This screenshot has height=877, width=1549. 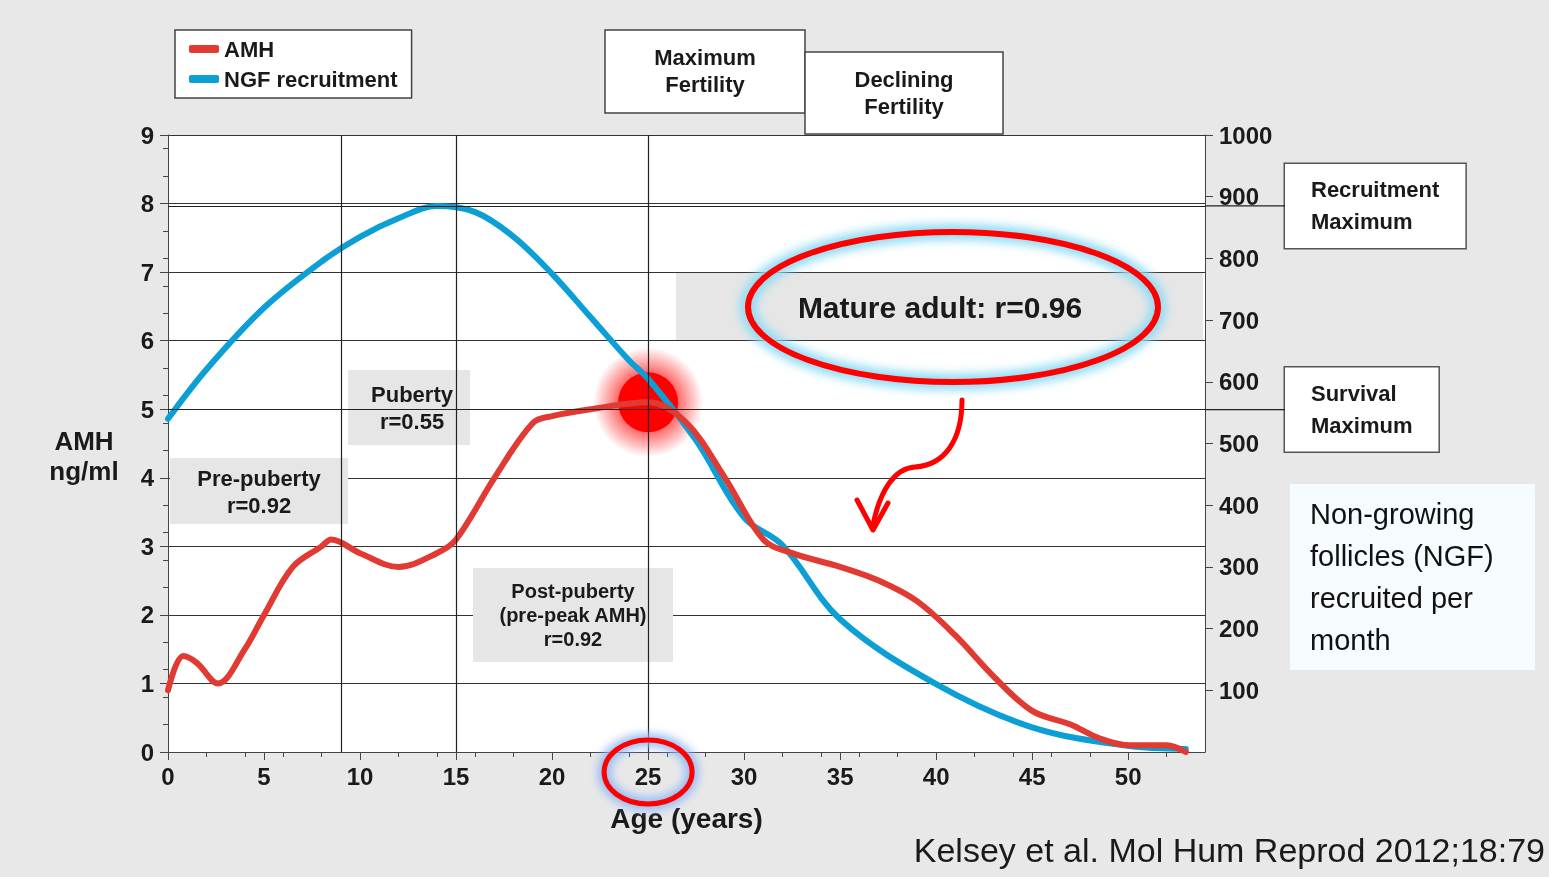 I want to click on y2-tick-label: 300, so click(x=1239, y=567).